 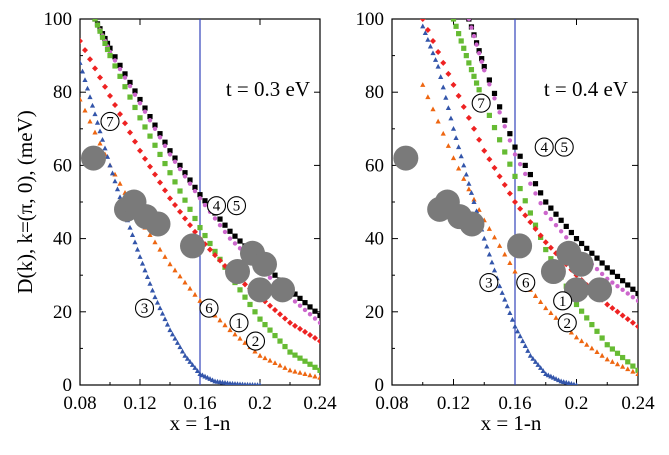 I want to click on curve-label-digit: 7, so click(x=481, y=104).